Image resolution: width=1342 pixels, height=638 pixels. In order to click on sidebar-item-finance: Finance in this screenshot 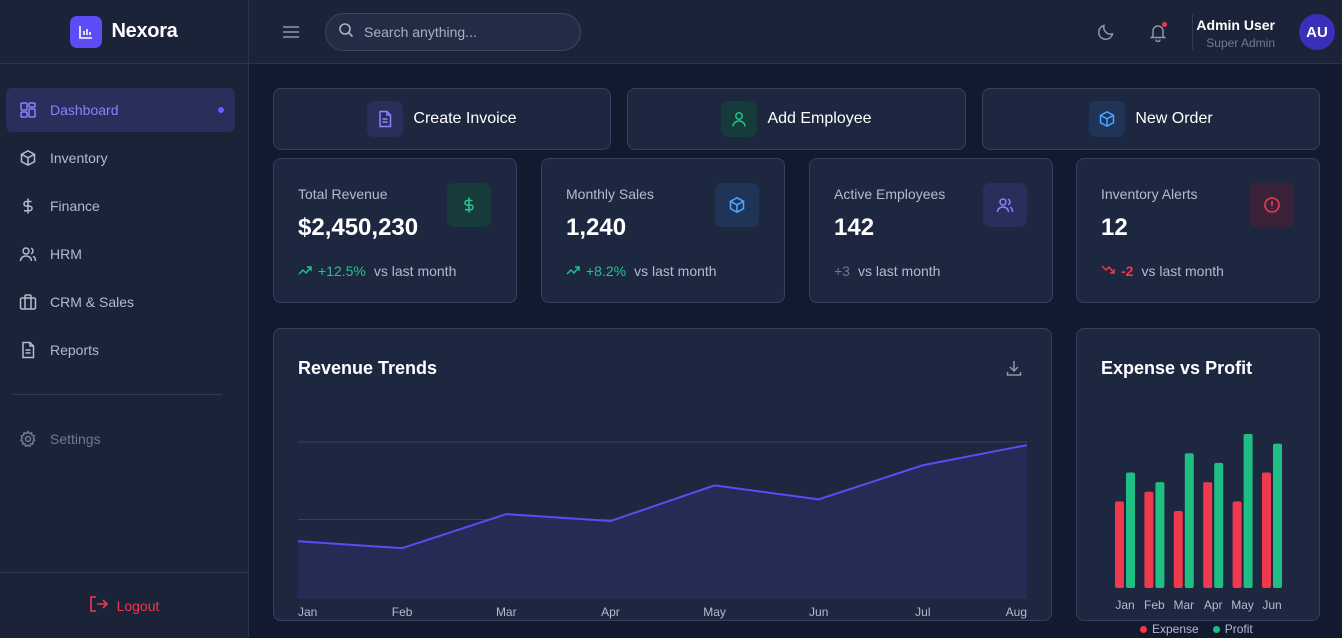, I will do `click(120, 206)`.